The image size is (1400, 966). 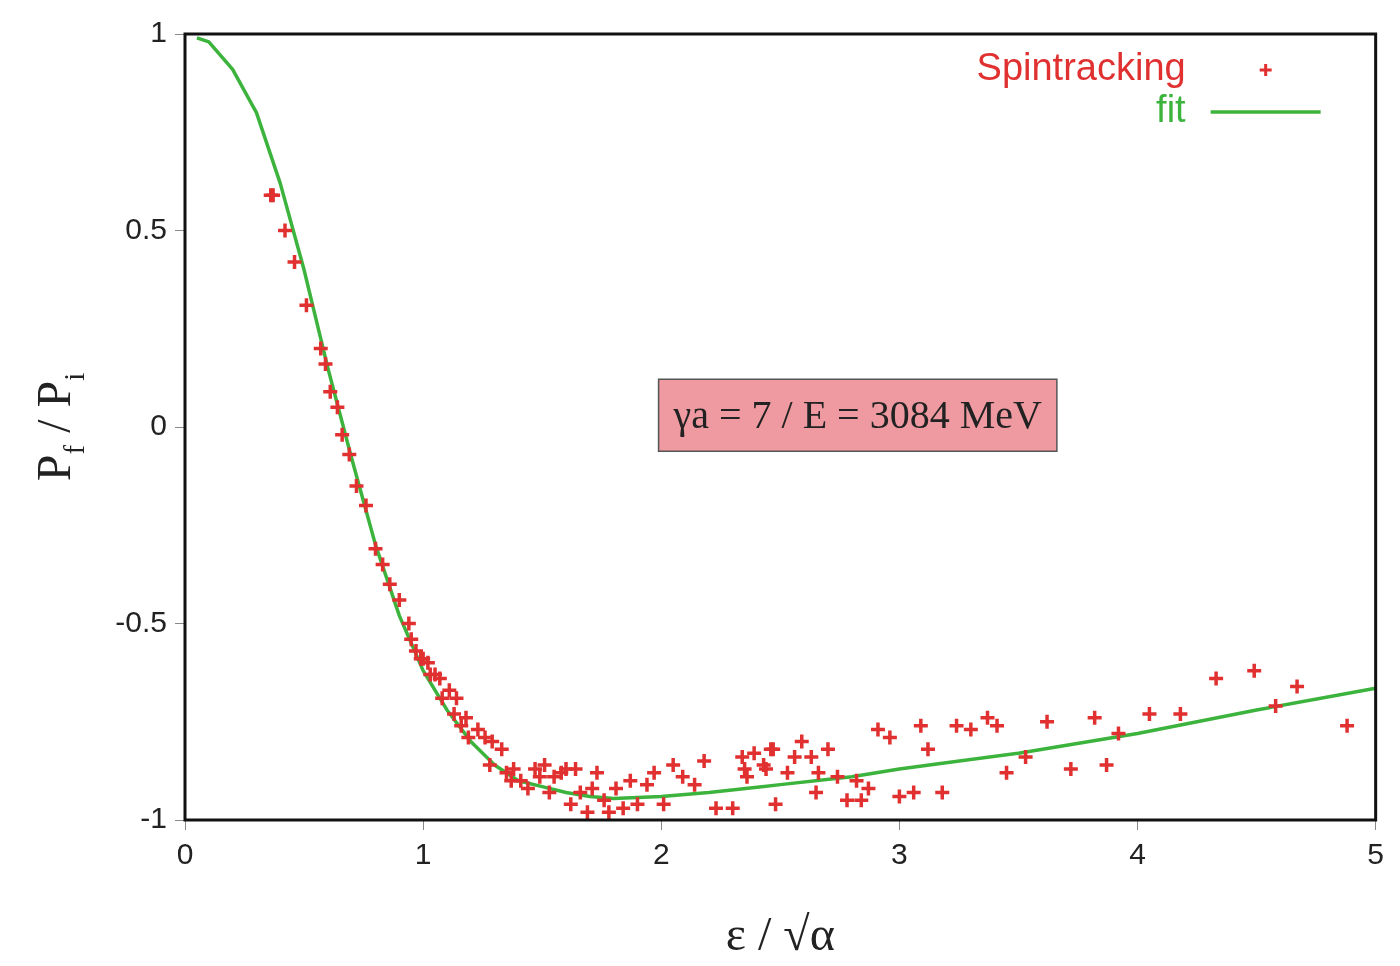 What do you see at coordinates (153, 818) in the screenshot?
I see `y-tick-label: -1` at bounding box center [153, 818].